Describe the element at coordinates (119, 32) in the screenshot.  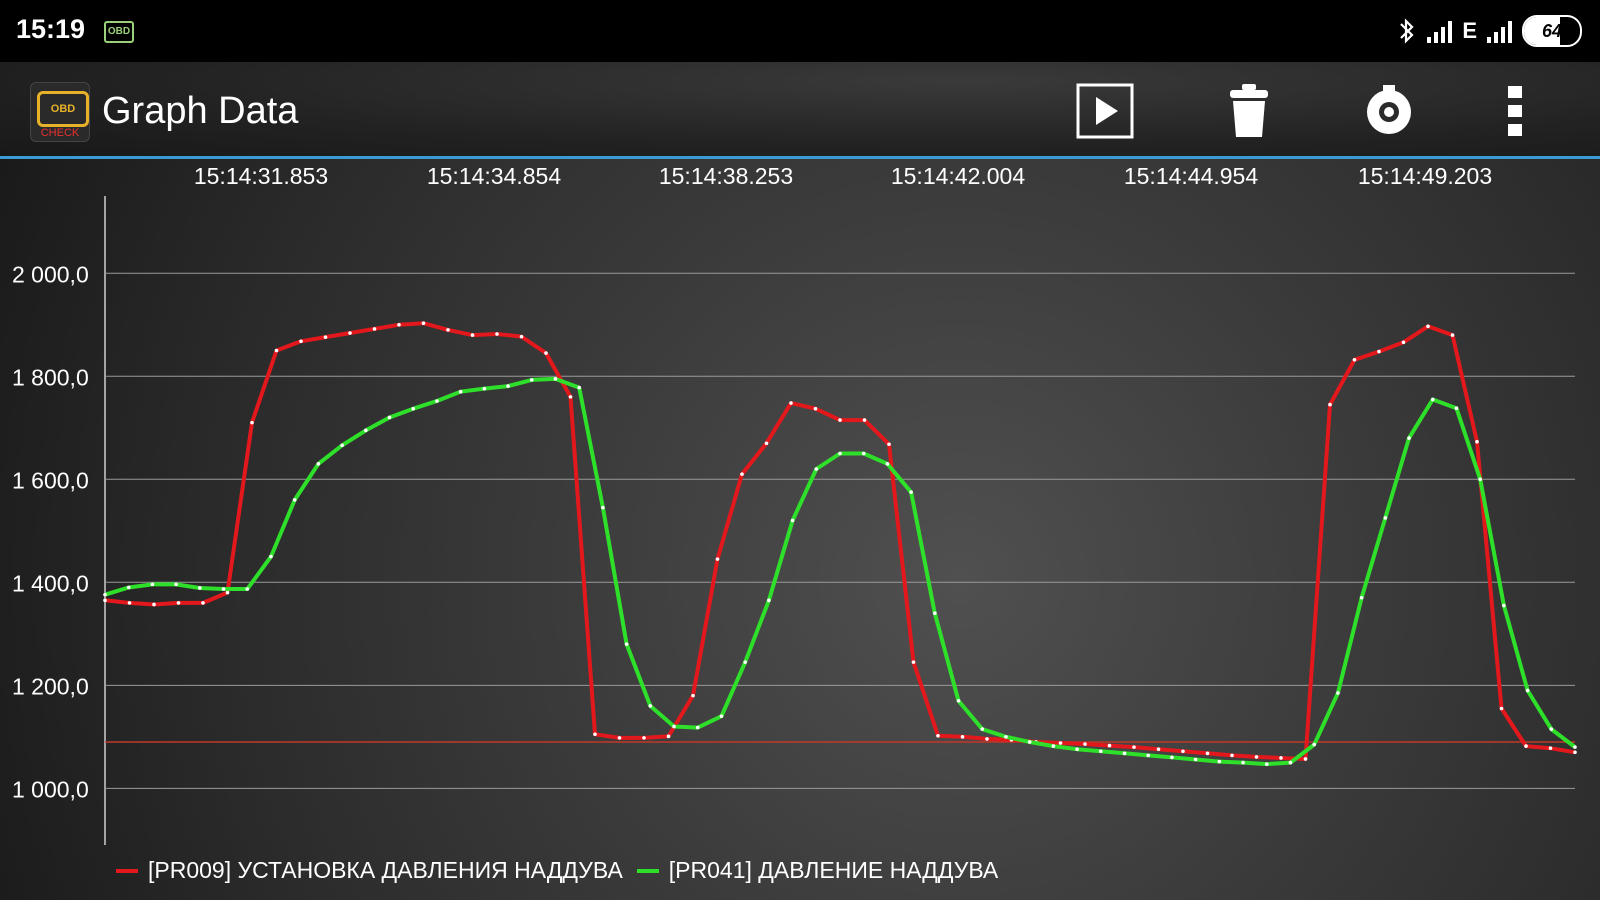
I see `obd-notification-icon: OBD` at that location.